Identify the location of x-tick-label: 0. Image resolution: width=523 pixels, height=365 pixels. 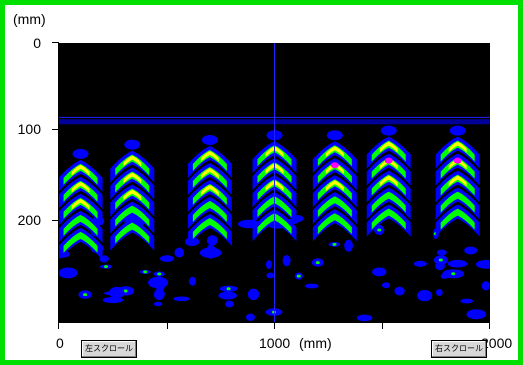
(60, 343).